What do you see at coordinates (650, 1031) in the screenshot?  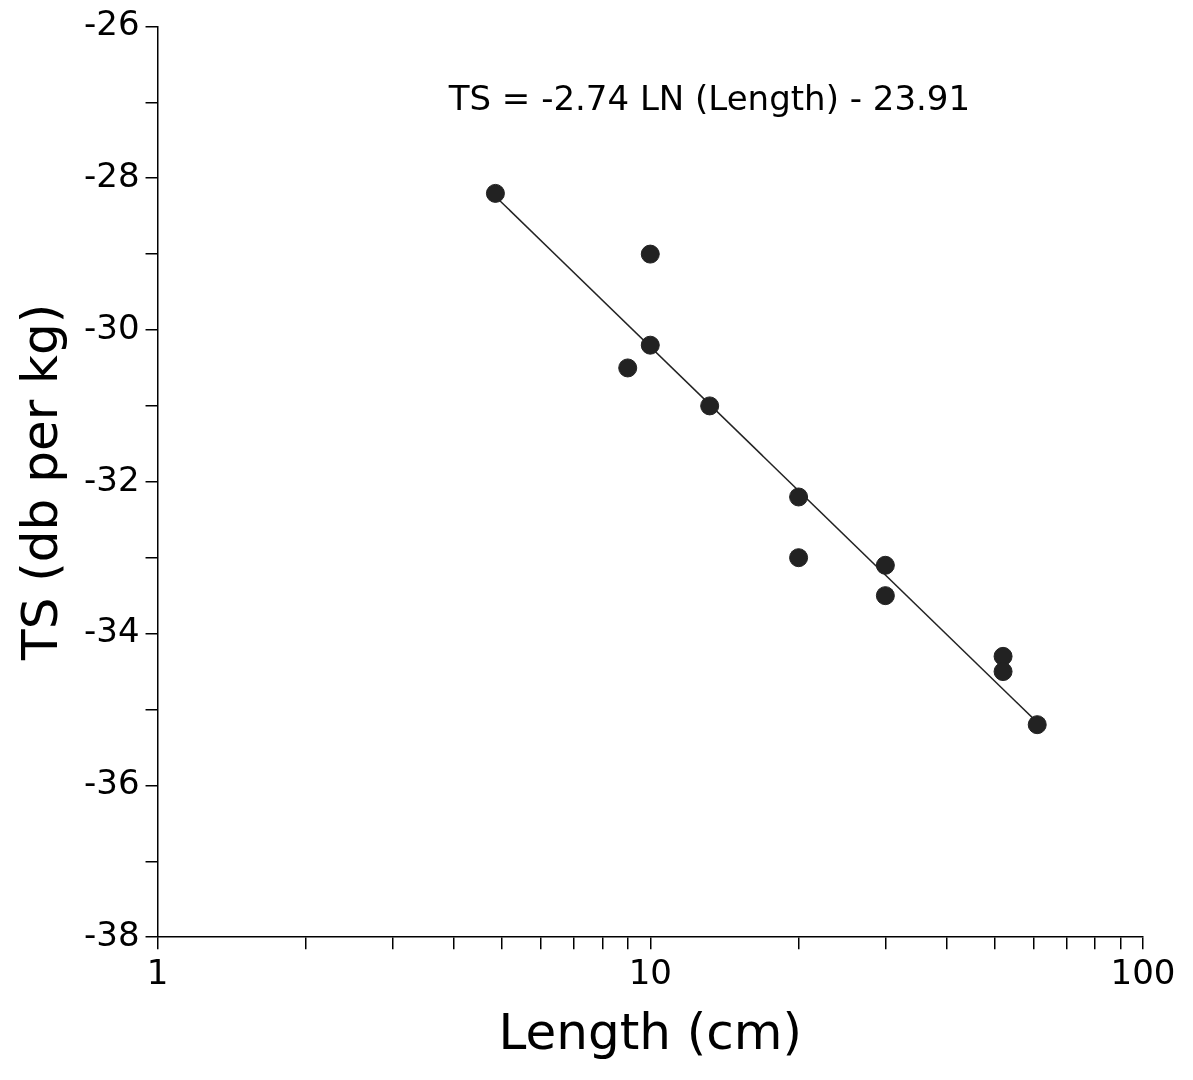 I see `x-axis-title: Length (cm)` at bounding box center [650, 1031].